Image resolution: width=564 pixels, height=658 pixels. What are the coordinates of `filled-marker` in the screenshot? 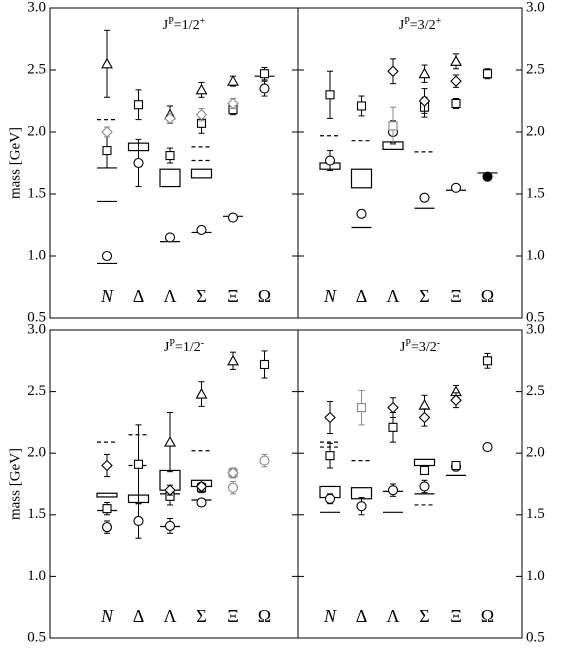 It's located at (487, 176).